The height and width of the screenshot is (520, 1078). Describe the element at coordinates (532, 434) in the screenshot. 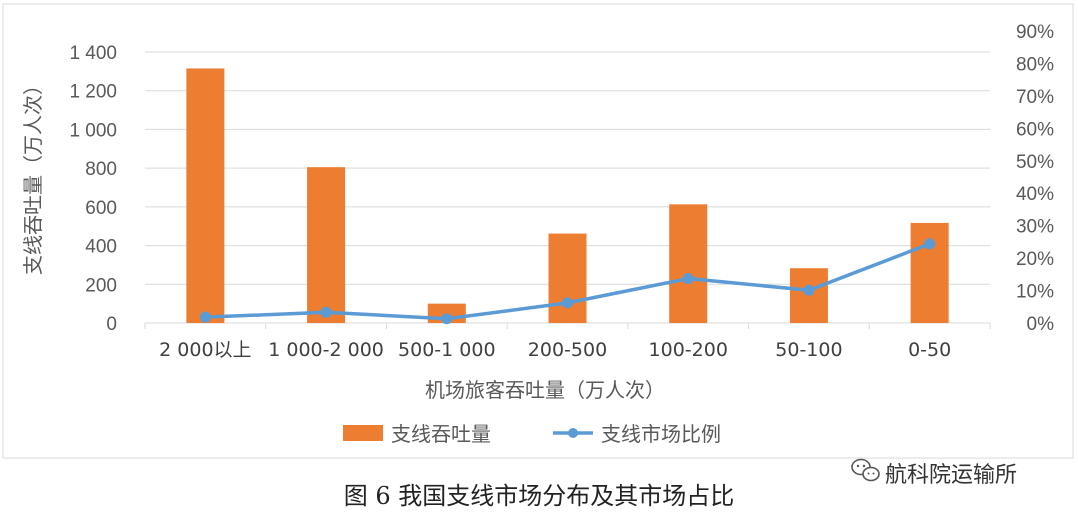

I see `legend: 支线吞吐量 支线市场比例` at that location.